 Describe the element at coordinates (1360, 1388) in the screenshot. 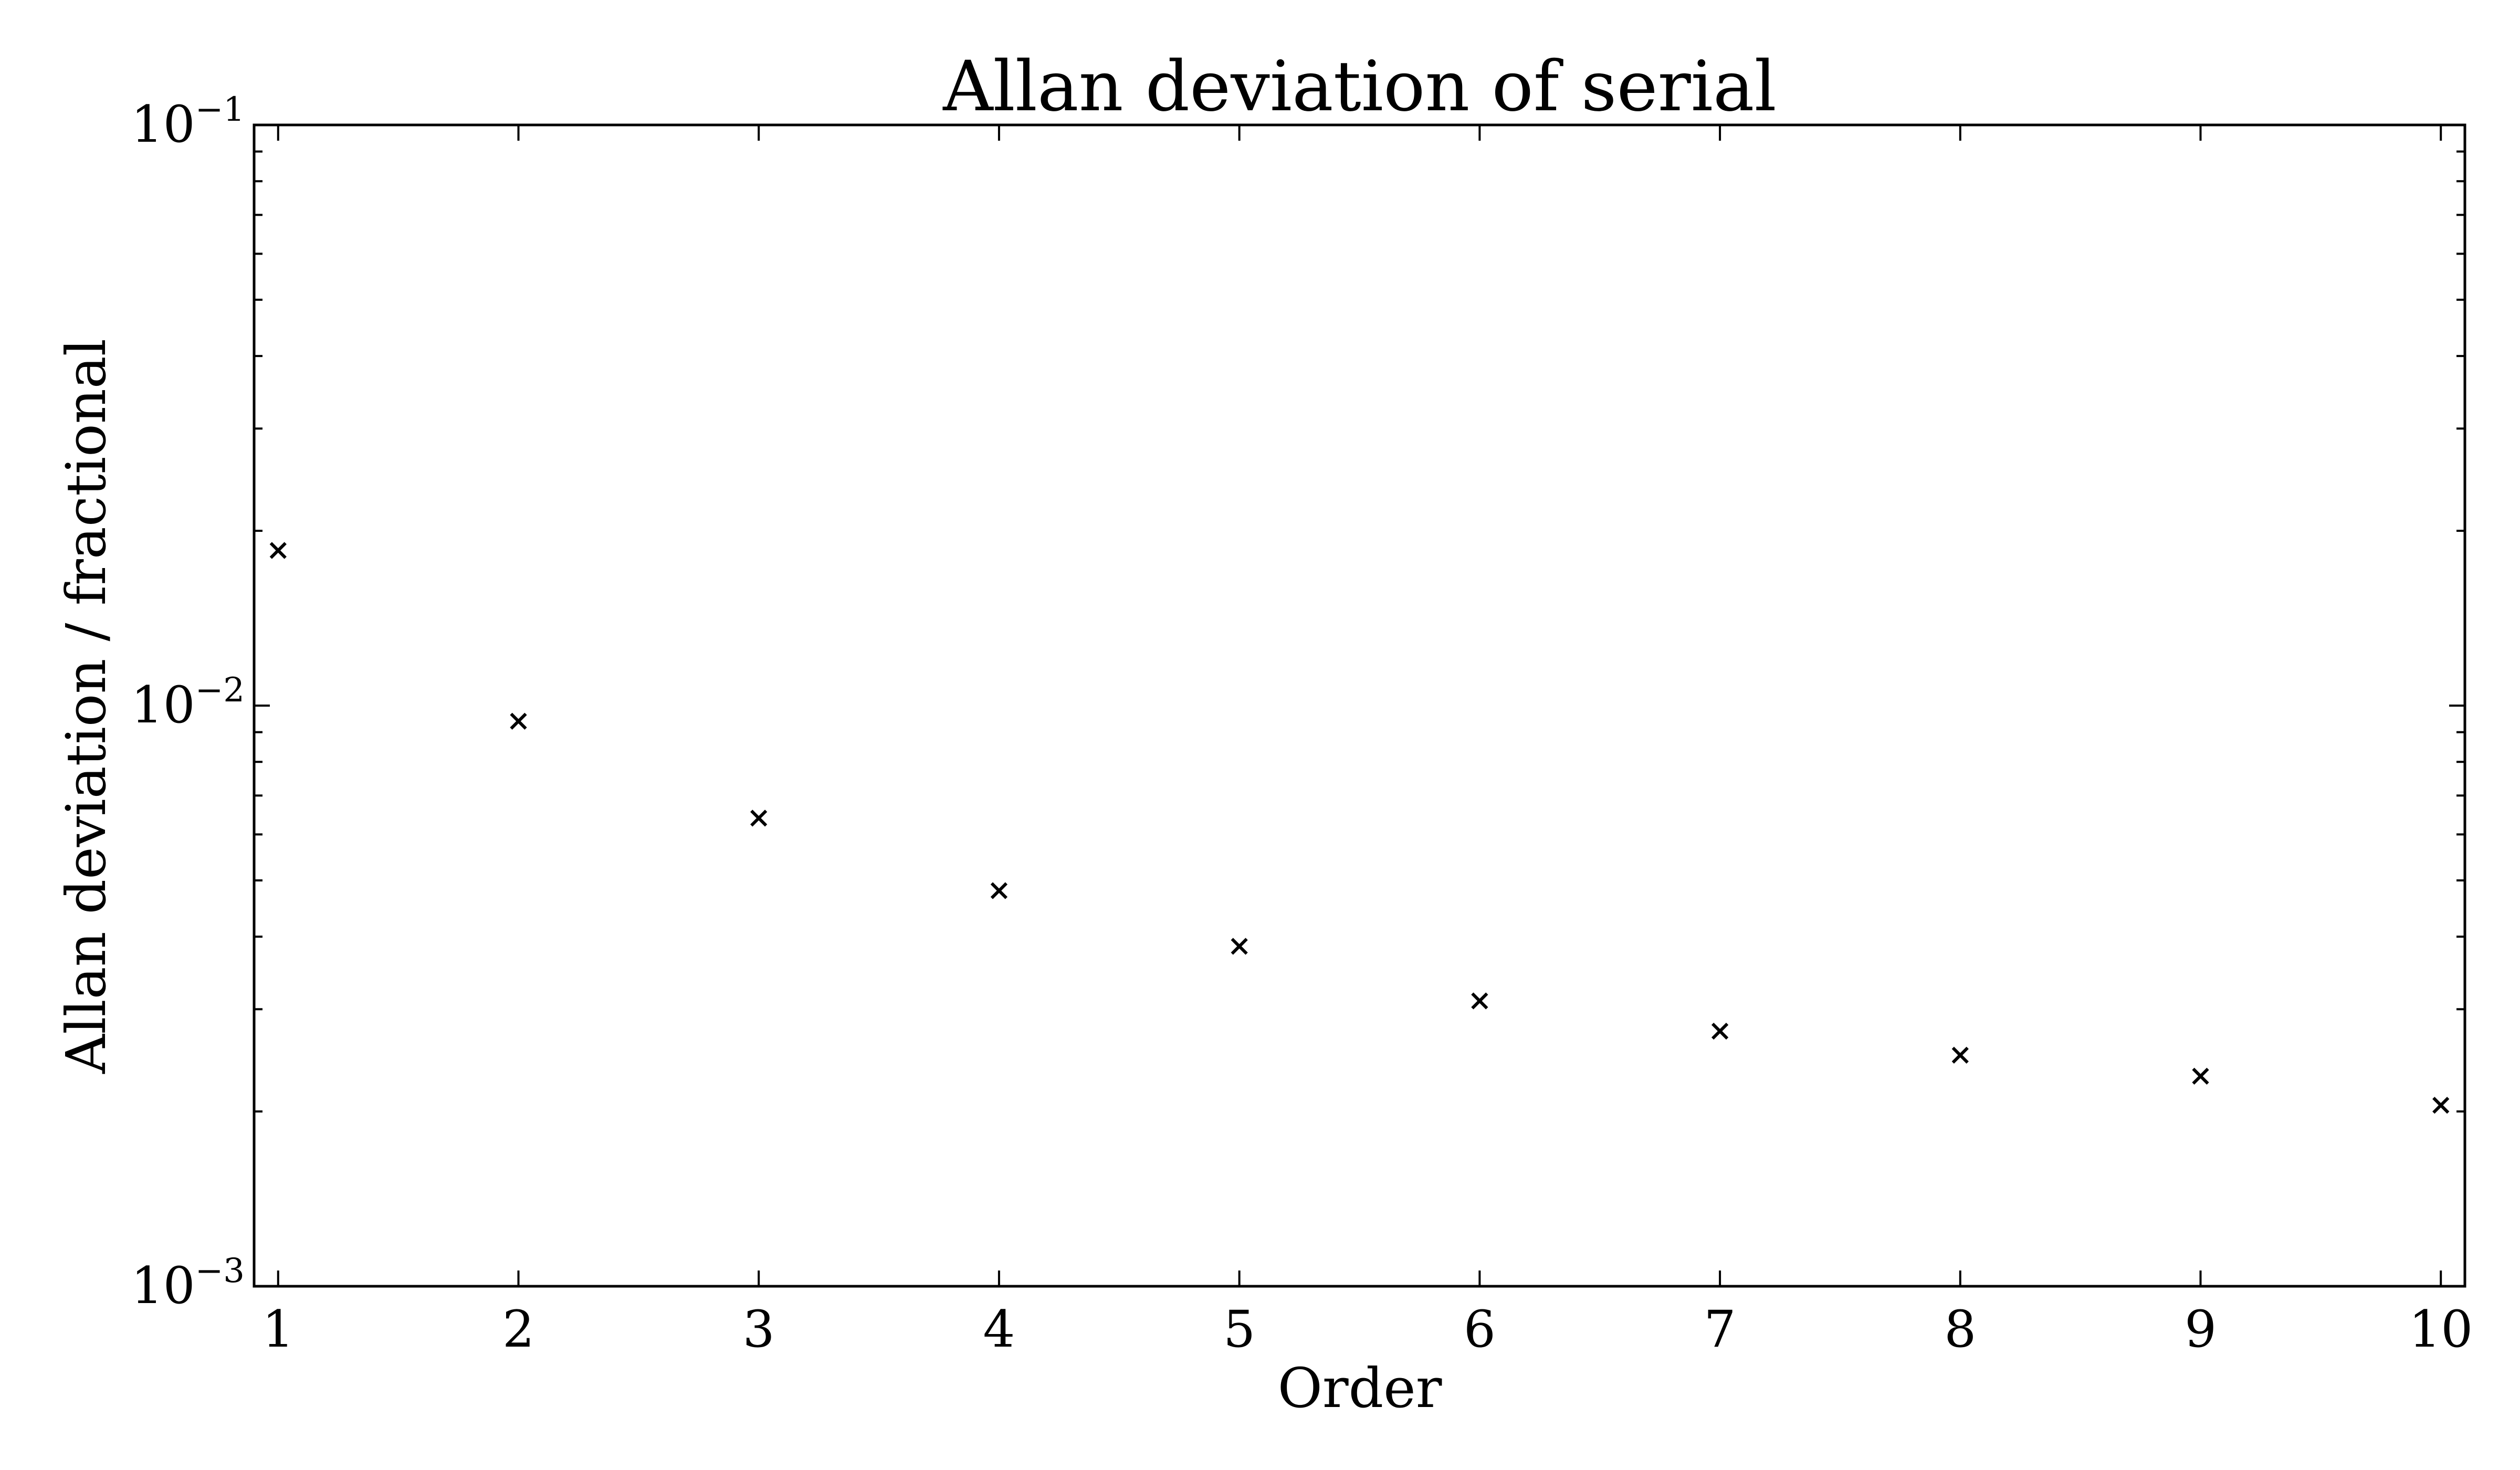

I see `x-axis-label: Order` at that location.